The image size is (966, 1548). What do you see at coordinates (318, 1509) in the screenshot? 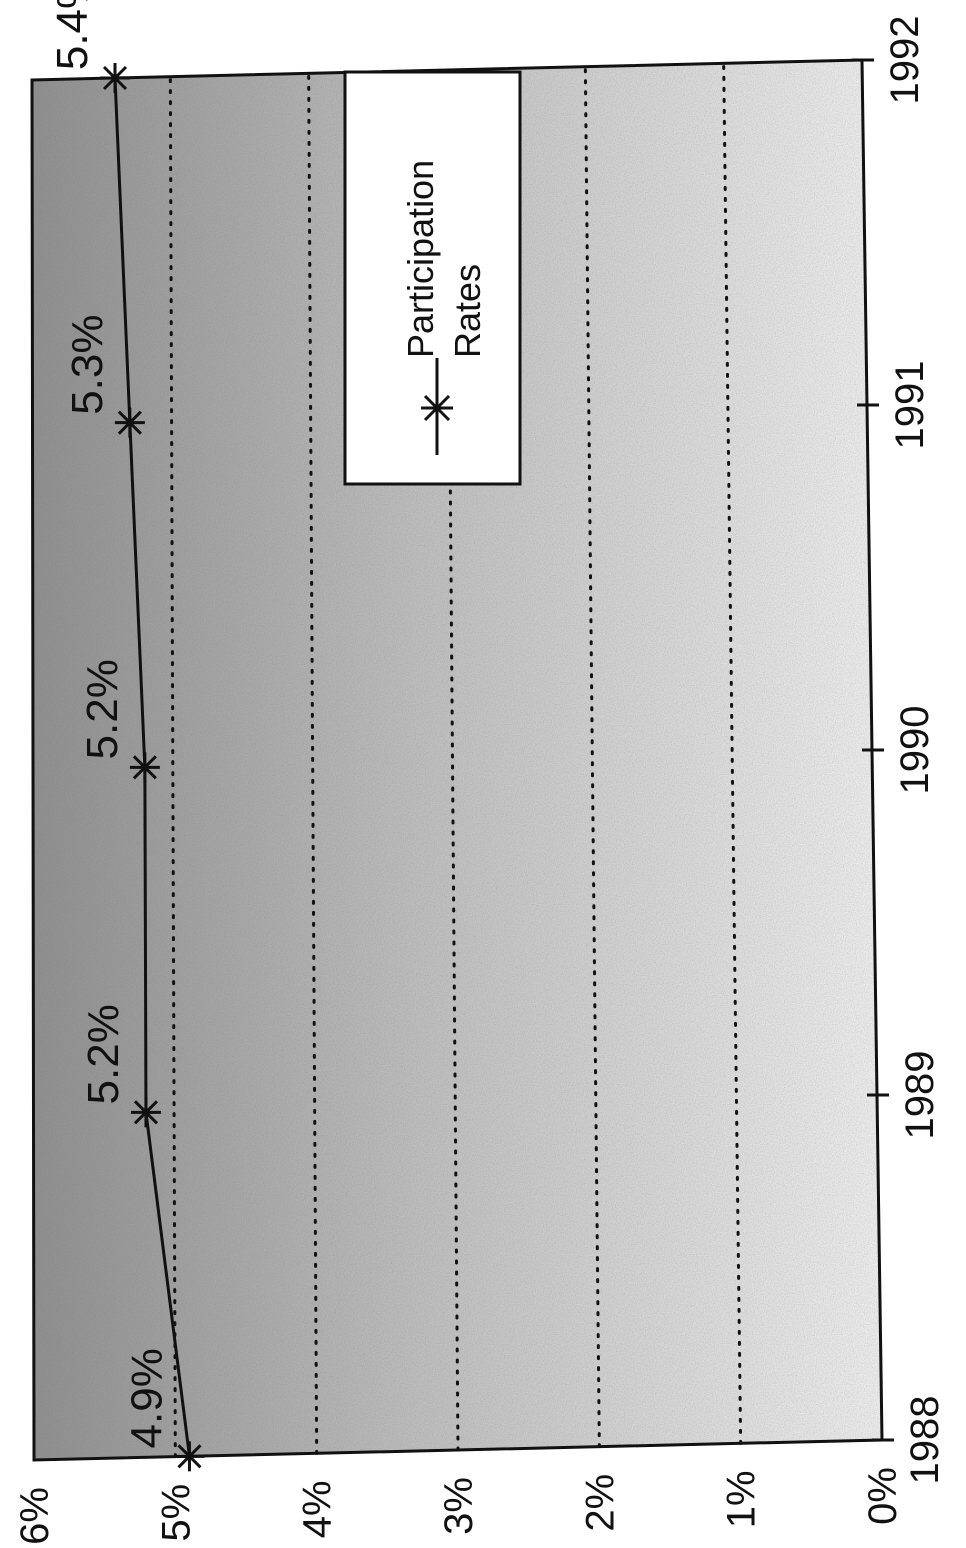
I see `y-tick-label: 4%` at bounding box center [318, 1509].